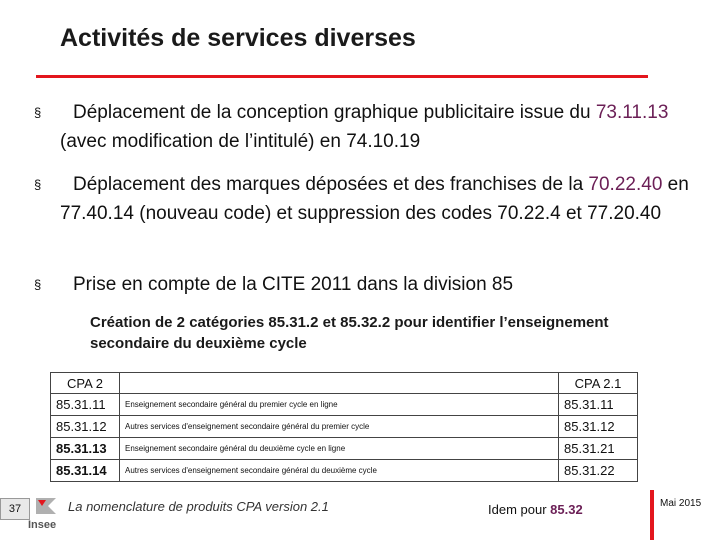 Image resolution: width=720 pixels, height=540 pixels. I want to click on header-cpa2: CPA 2, so click(85, 383).